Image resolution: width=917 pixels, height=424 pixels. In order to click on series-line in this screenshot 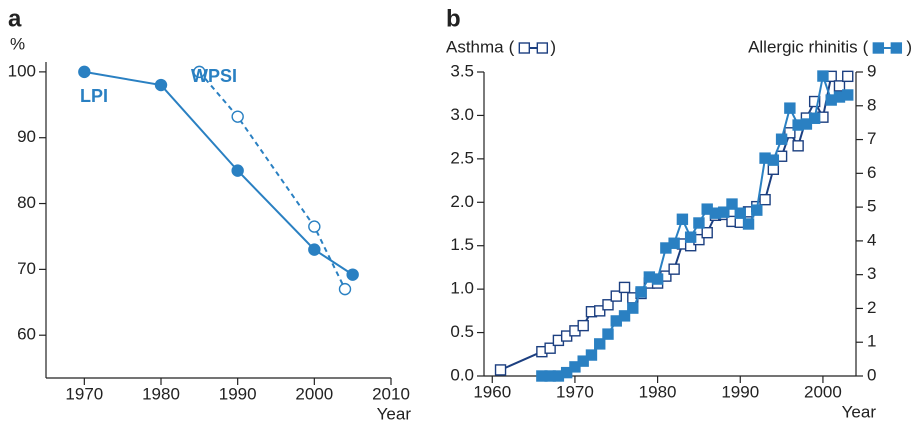, I will do `click(272, 180)`.